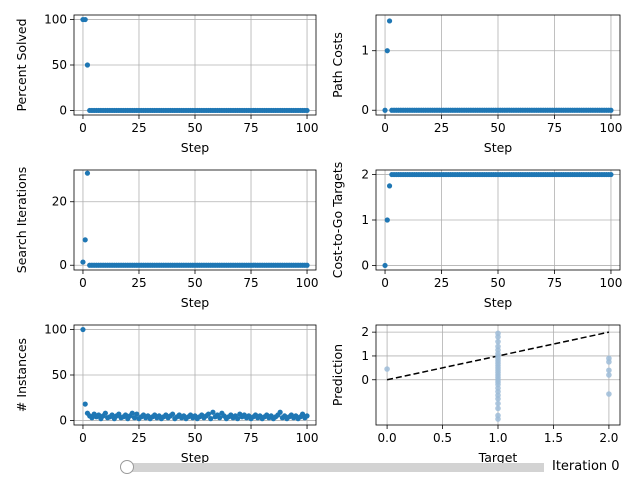 This screenshot has width=640, height=480. I want to click on chart-cost-to-go-targets: 0 25 50 75 100 0 1 2 Step Cost-to-Go Targets, so click(476, 236).